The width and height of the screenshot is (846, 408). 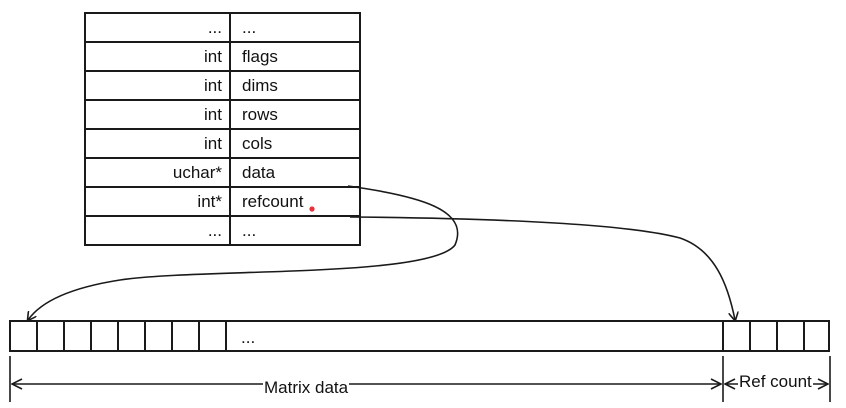 What do you see at coordinates (273, 201) in the screenshot?
I see `refcount-label: refcount` at bounding box center [273, 201].